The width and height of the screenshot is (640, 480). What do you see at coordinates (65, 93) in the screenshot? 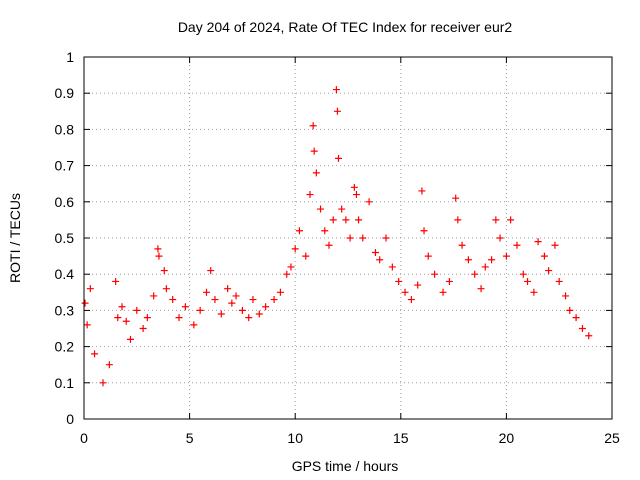
I see `y-tick-label: 0.9` at bounding box center [65, 93].